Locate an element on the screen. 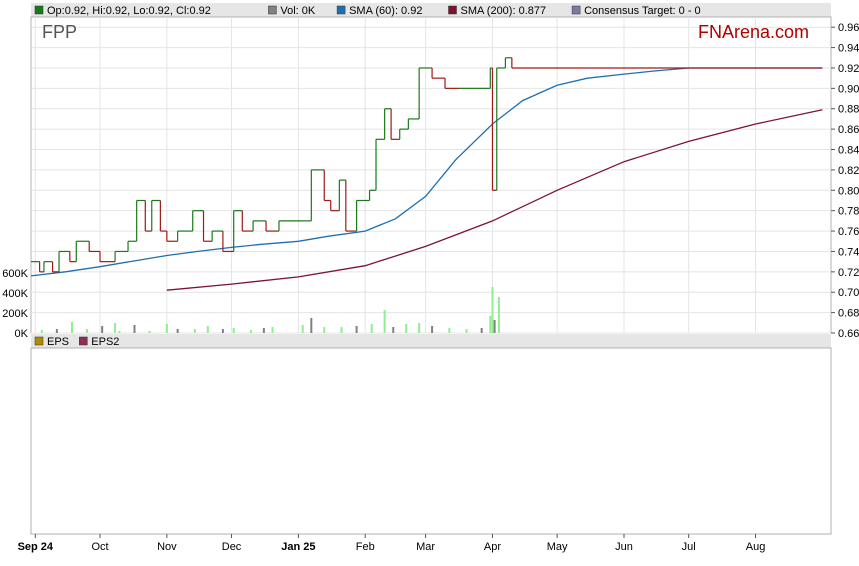  swatch-olive-icon is located at coordinates (39, 341).